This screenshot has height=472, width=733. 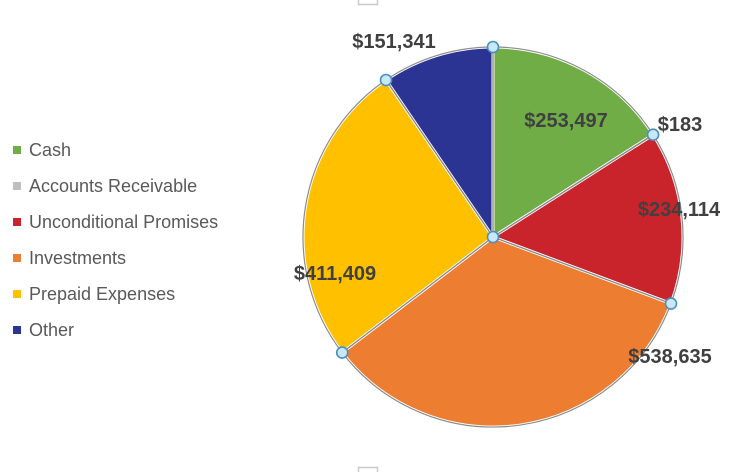 I want to click on data-label-accounts-receivable: $183, so click(x=680, y=125).